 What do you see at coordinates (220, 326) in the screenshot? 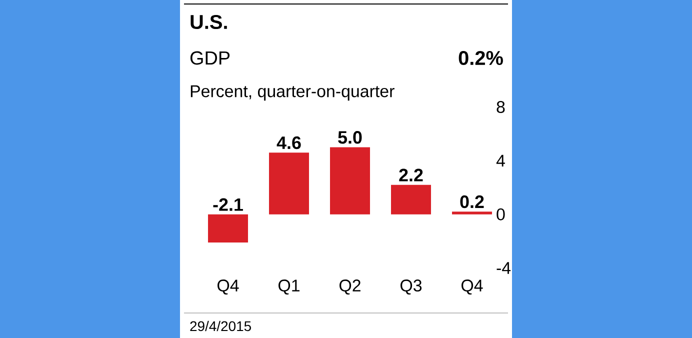
I see `text: 29/4/2015` at bounding box center [220, 326].